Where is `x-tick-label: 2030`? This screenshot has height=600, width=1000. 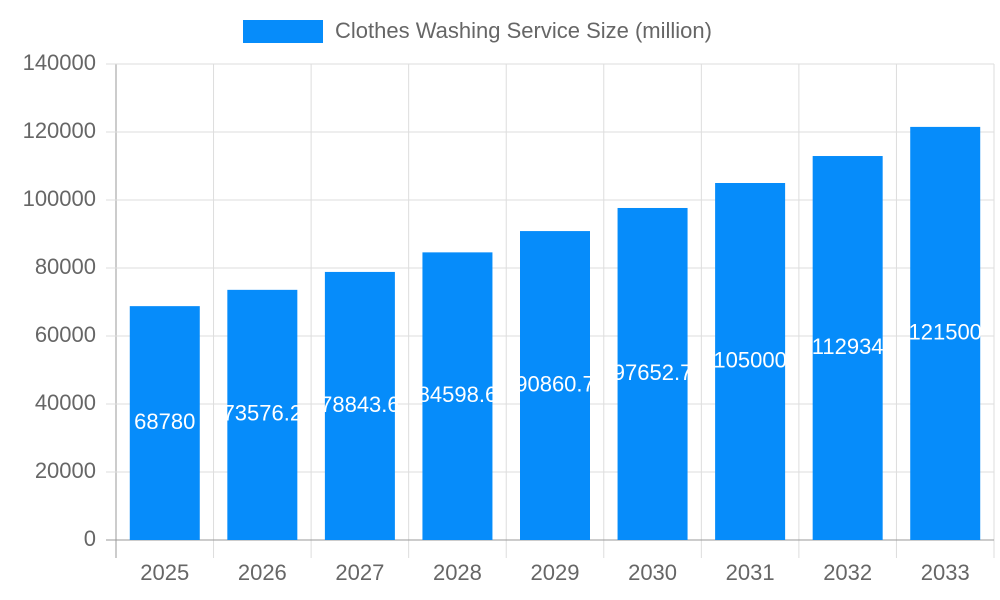
x-tick-label: 2030 is located at coordinates (652, 572).